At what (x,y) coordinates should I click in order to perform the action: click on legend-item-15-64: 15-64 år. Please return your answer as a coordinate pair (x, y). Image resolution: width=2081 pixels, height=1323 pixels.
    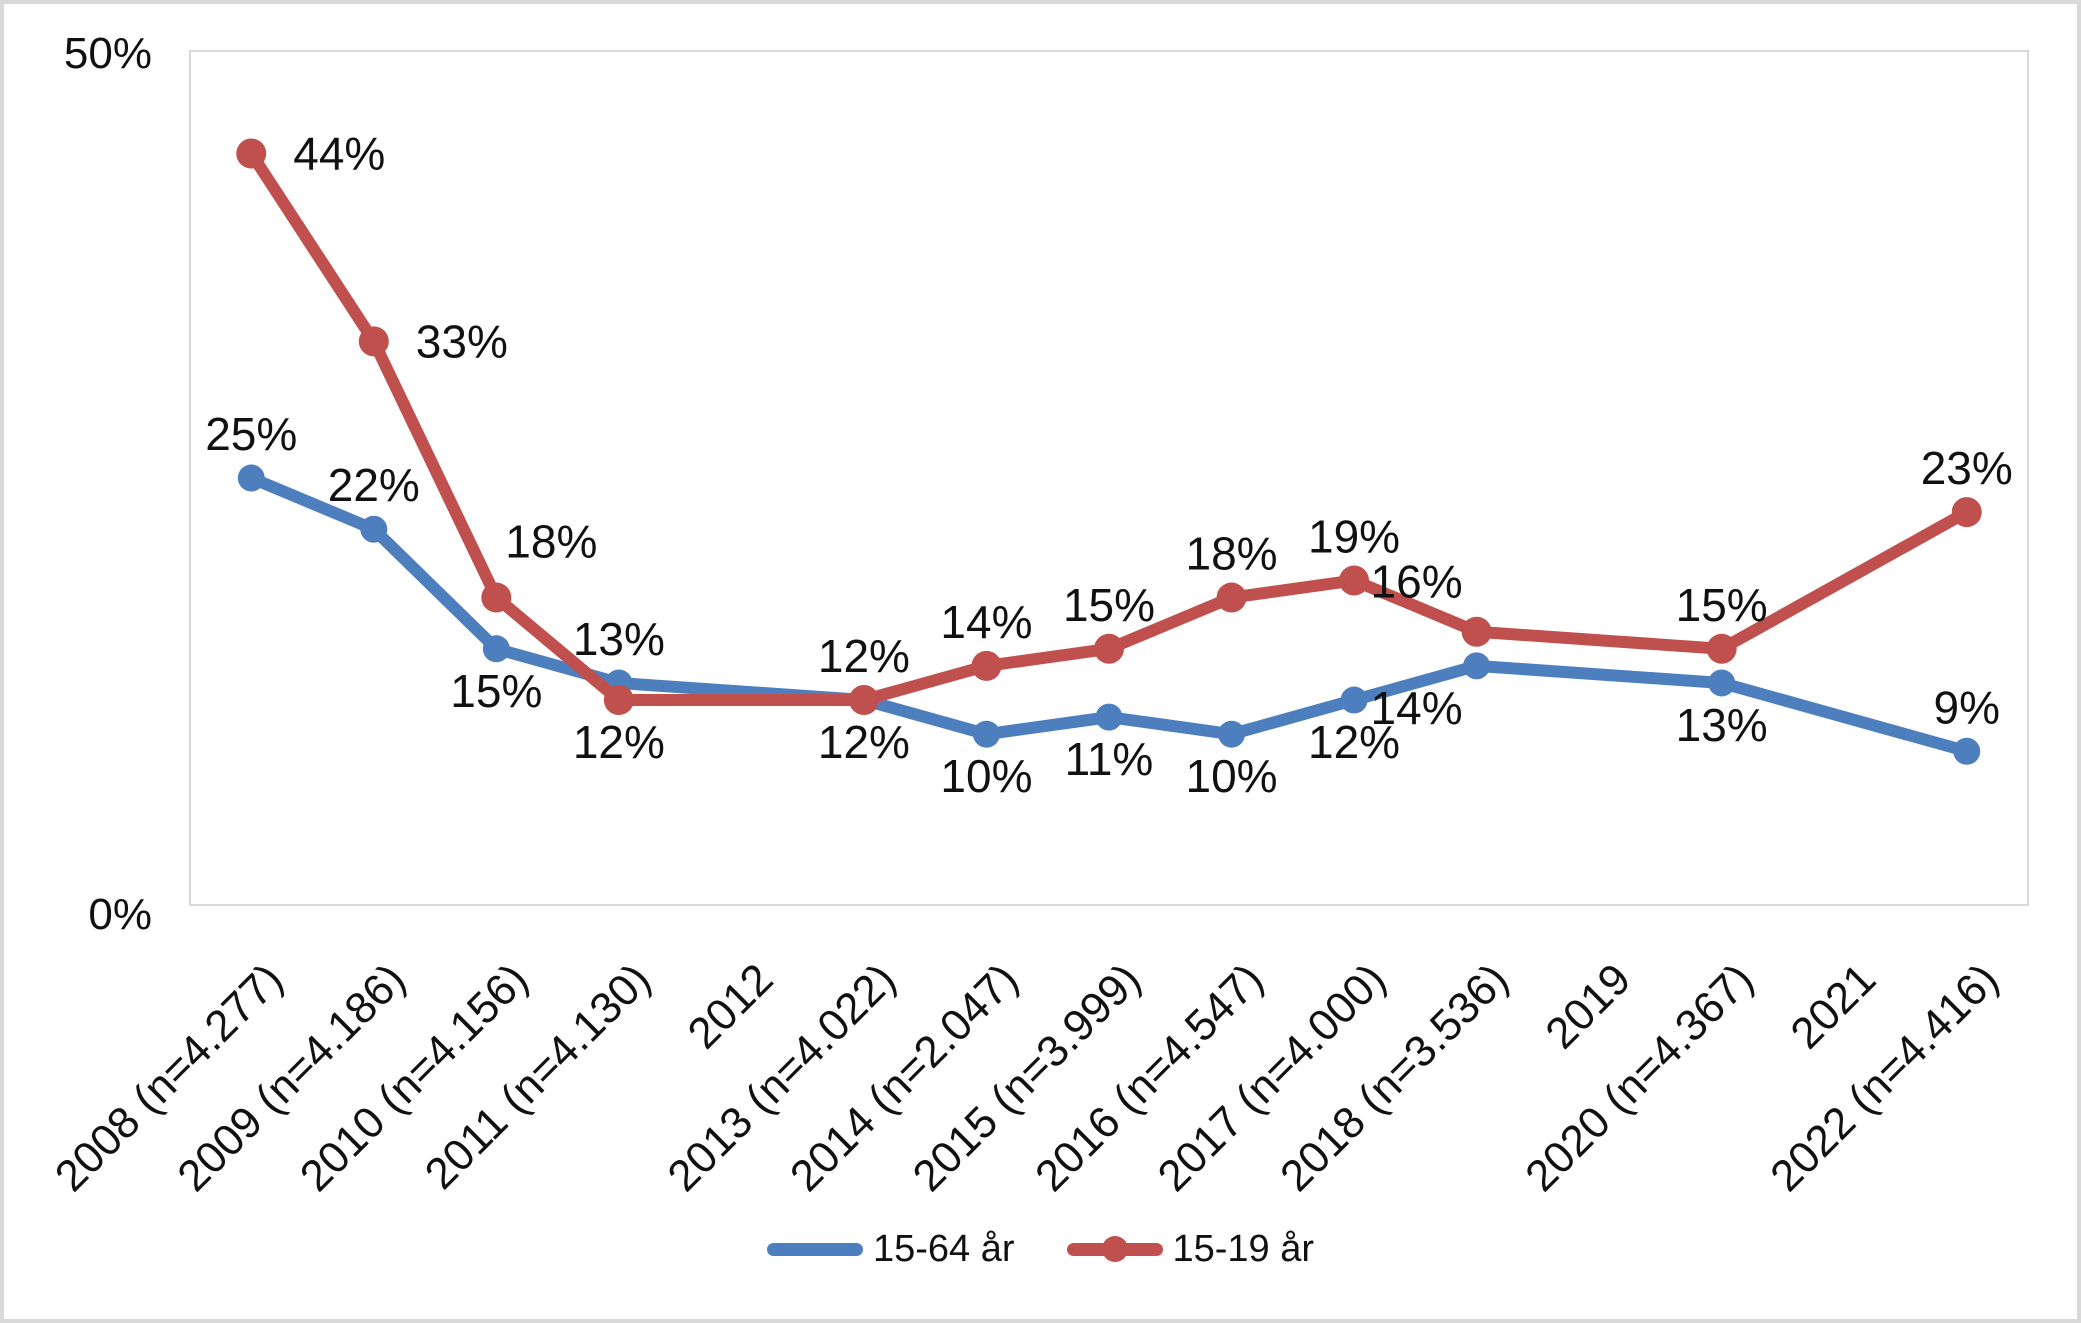
    Looking at the image, I should click on (890, 1249).